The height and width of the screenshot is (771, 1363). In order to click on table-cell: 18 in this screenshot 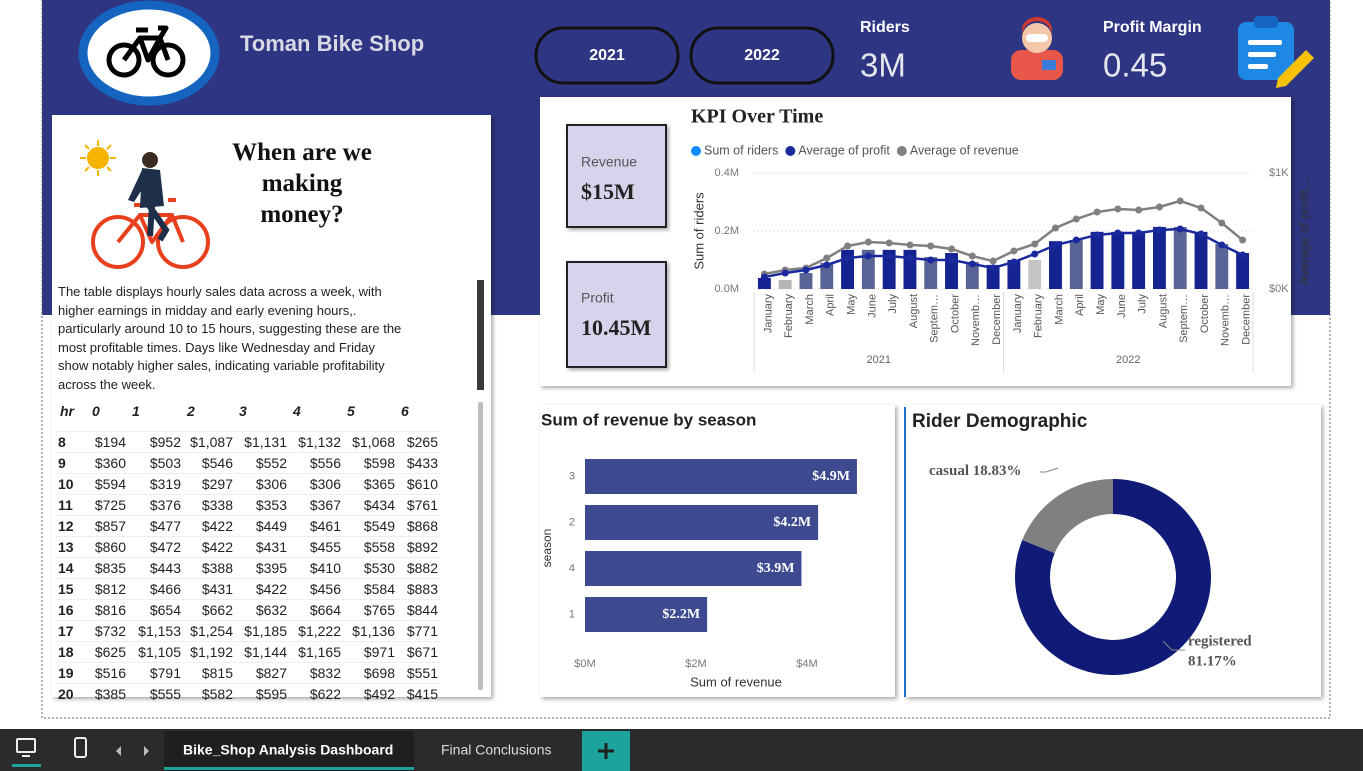, I will do `click(72, 652)`.